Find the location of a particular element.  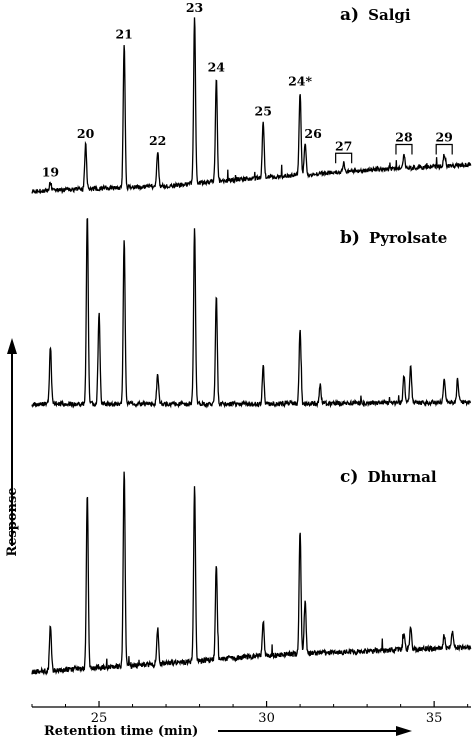

peak-label-22: 22 is located at coordinates (157, 140).